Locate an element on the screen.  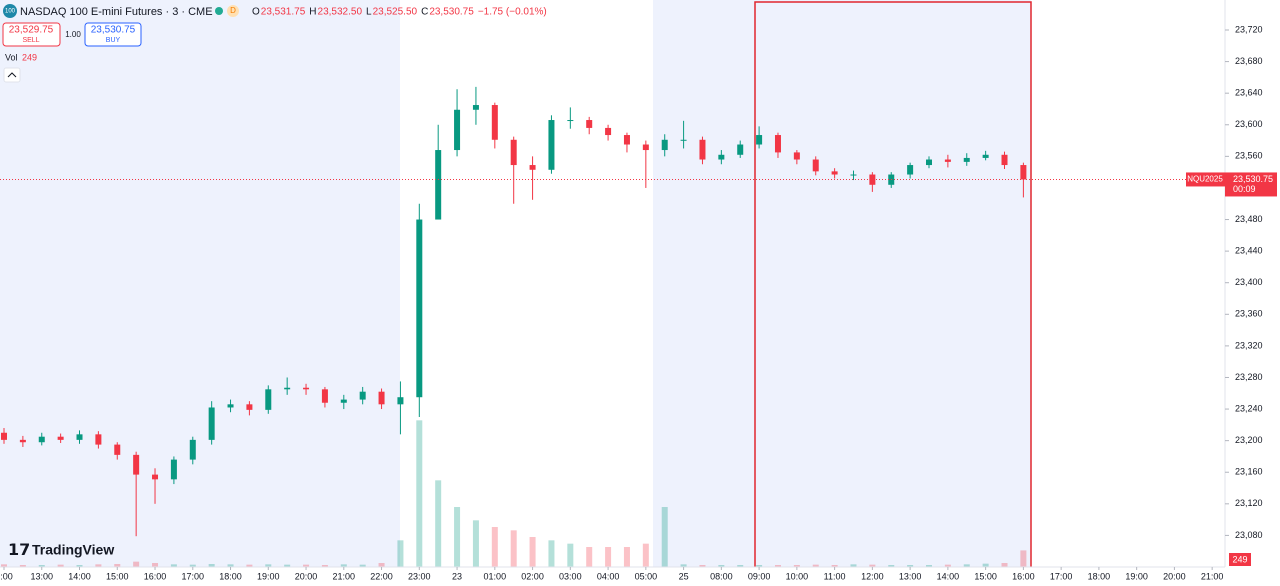
badge-bg is located at coordinates (233, 11).